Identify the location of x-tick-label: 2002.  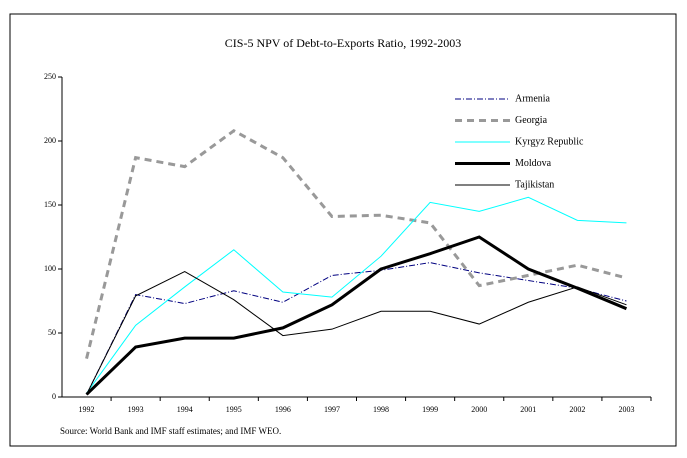
(577, 409).